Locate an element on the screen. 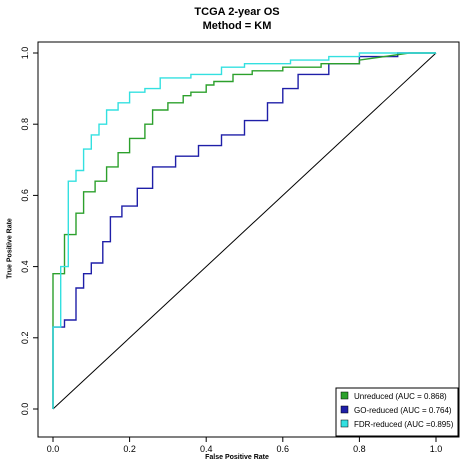 This screenshot has height=474, width=474. legend-box is located at coordinates (397, 412).